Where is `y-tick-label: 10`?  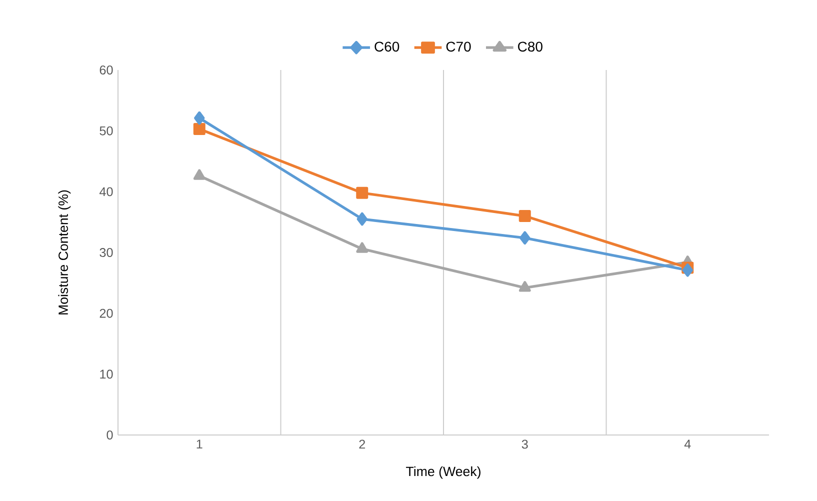
y-tick-label: 10 is located at coordinates (106, 374).